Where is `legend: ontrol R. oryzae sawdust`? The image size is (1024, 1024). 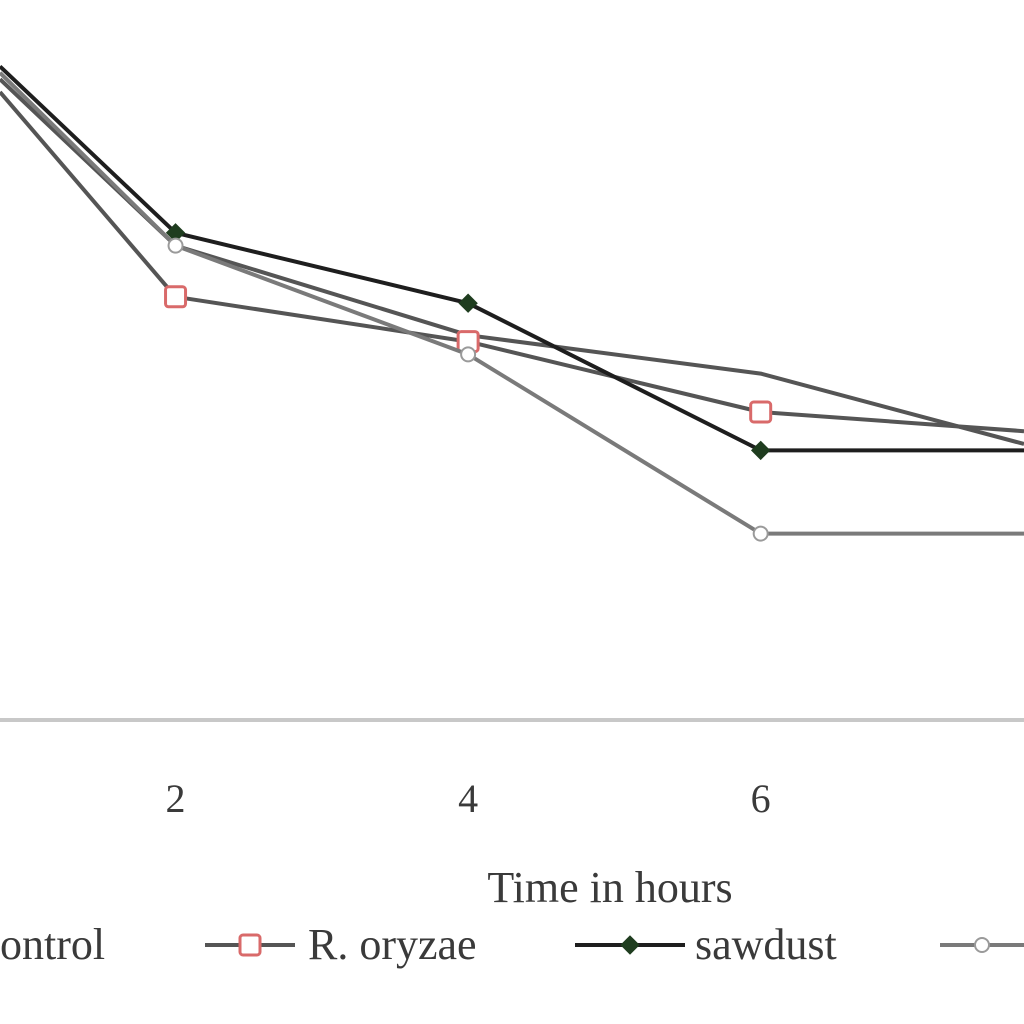 legend: ontrol R. oryzae sawdust is located at coordinates (512, 944).